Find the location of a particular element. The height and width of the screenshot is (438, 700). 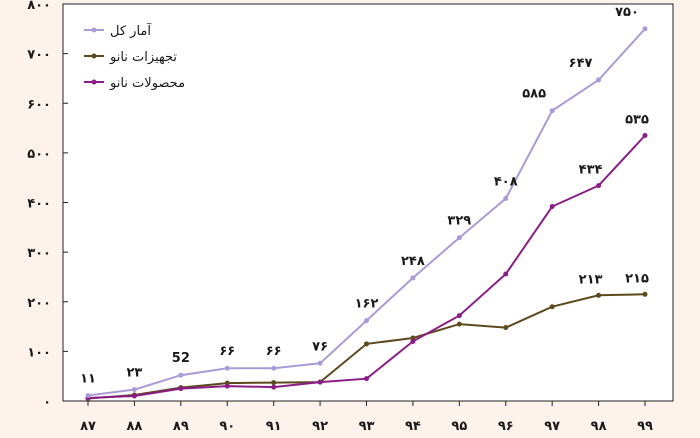

y-tick-label: ۸۰۰ is located at coordinates (39, 6).